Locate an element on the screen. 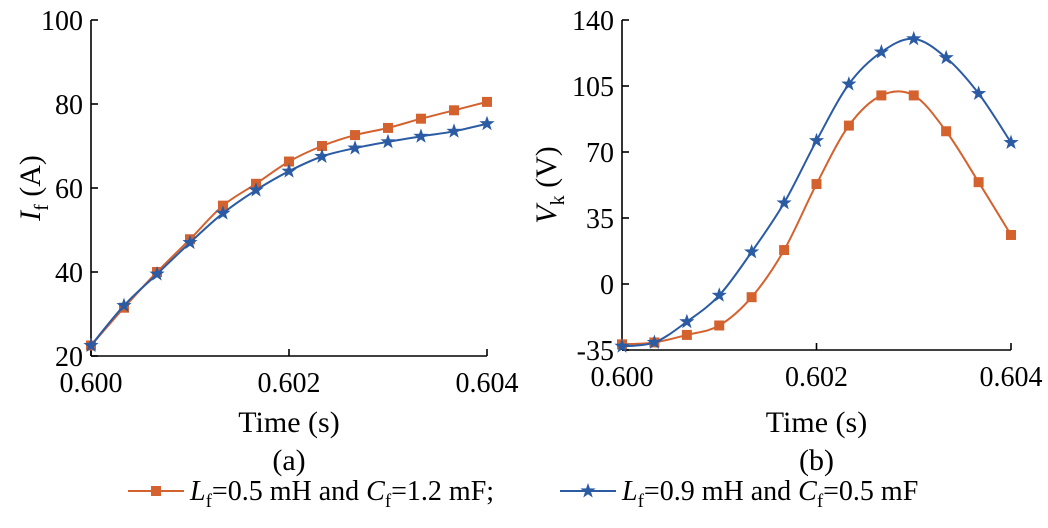 This screenshot has height=528, width=1048. y-axis-label: Vk (V) is located at coordinates (549, 184).